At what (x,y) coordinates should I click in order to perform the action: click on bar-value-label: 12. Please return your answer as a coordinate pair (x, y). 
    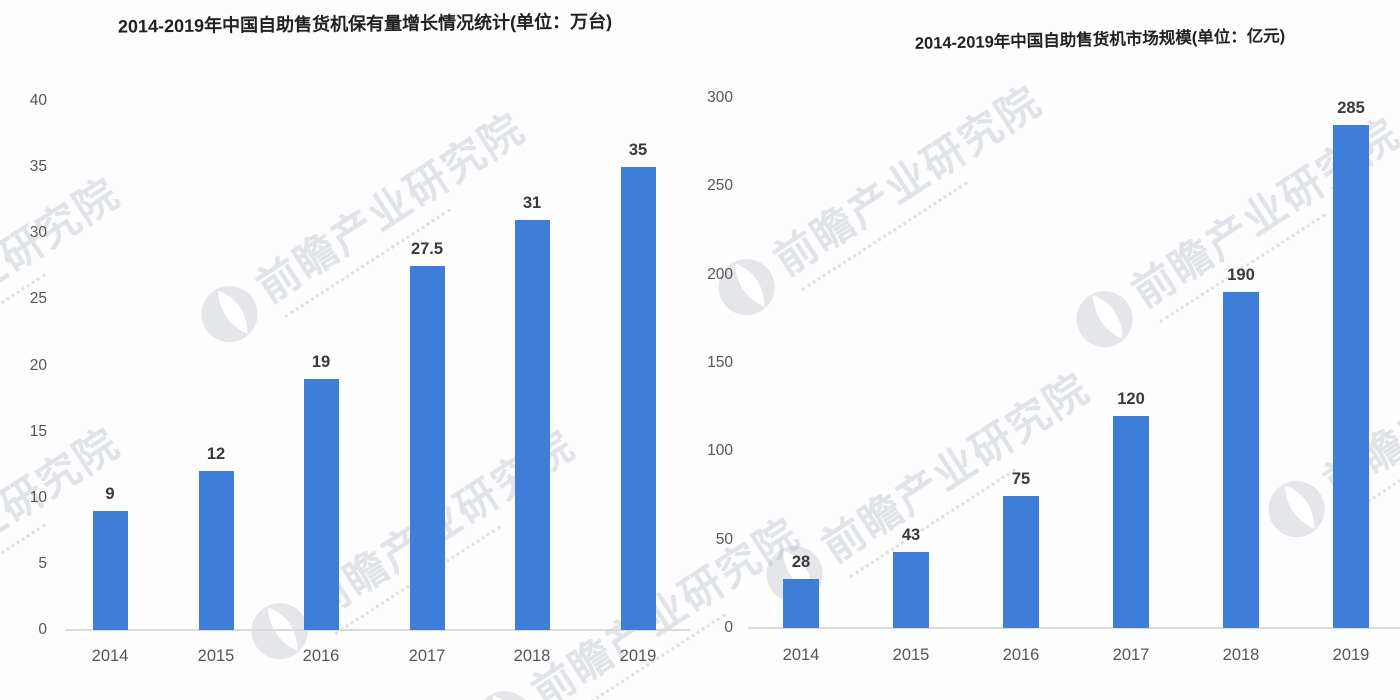
    Looking at the image, I should click on (216, 454).